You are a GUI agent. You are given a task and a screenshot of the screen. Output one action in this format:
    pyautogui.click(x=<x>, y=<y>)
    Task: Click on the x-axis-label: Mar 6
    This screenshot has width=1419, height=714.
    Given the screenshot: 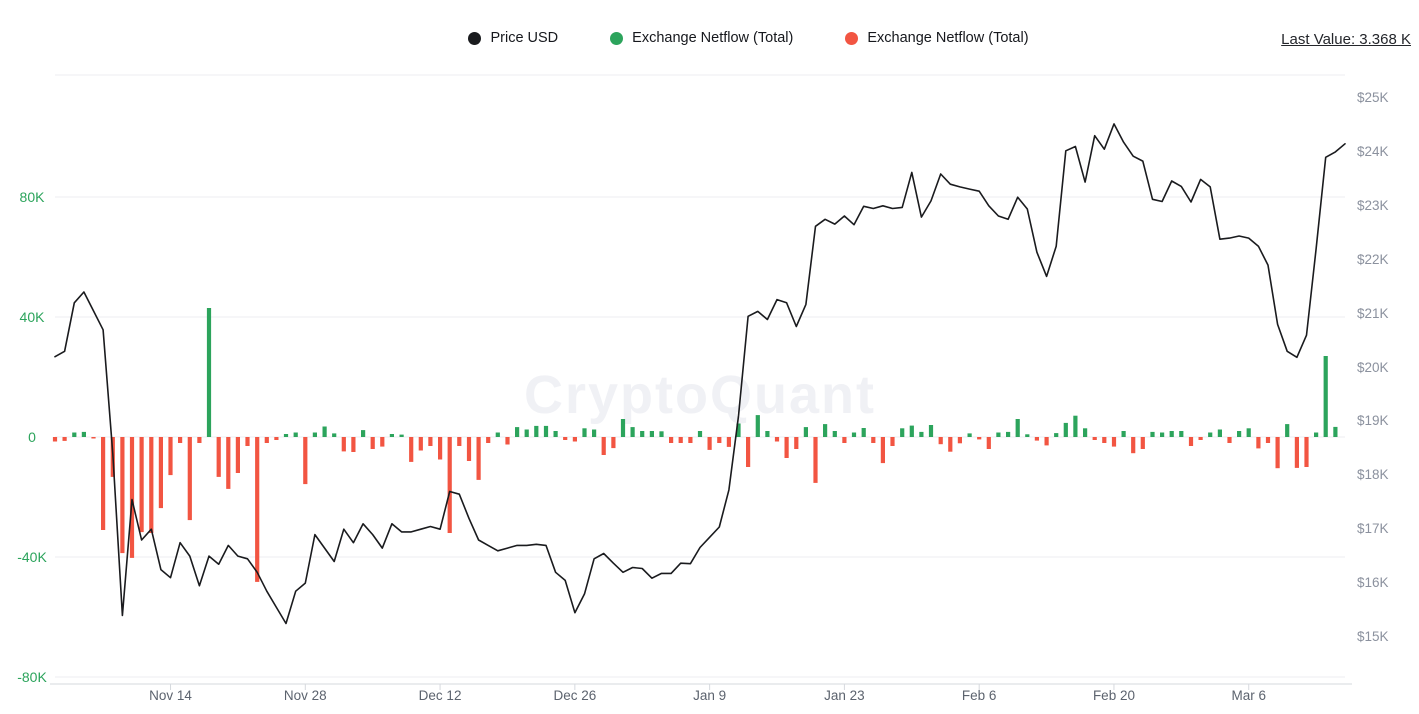 What is the action you would take?
    pyautogui.click(x=1248, y=695)
    